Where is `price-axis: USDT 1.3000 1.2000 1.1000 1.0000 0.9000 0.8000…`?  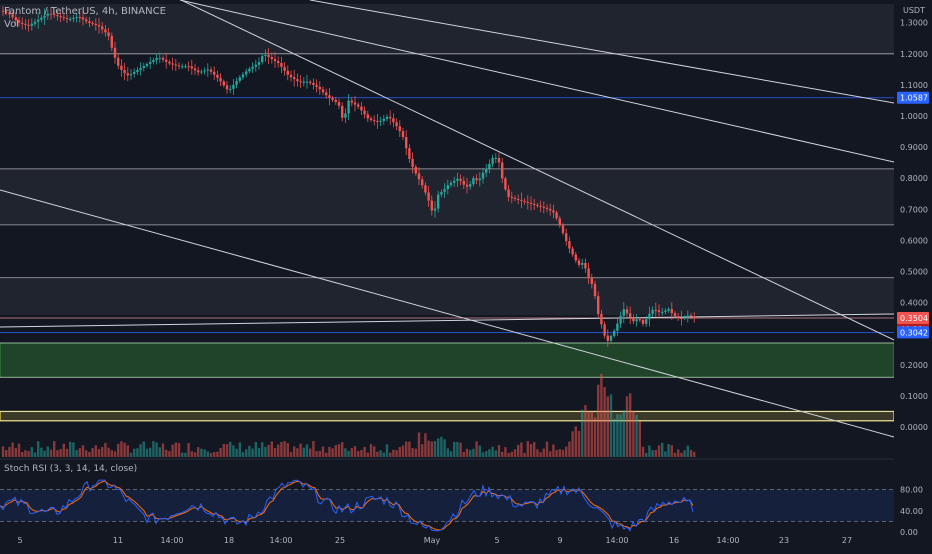
price-axis: USDT 1.3000 1.2000 1.1000 1.0000 0.9000 0.8000… is located at coordinates (913, 275).